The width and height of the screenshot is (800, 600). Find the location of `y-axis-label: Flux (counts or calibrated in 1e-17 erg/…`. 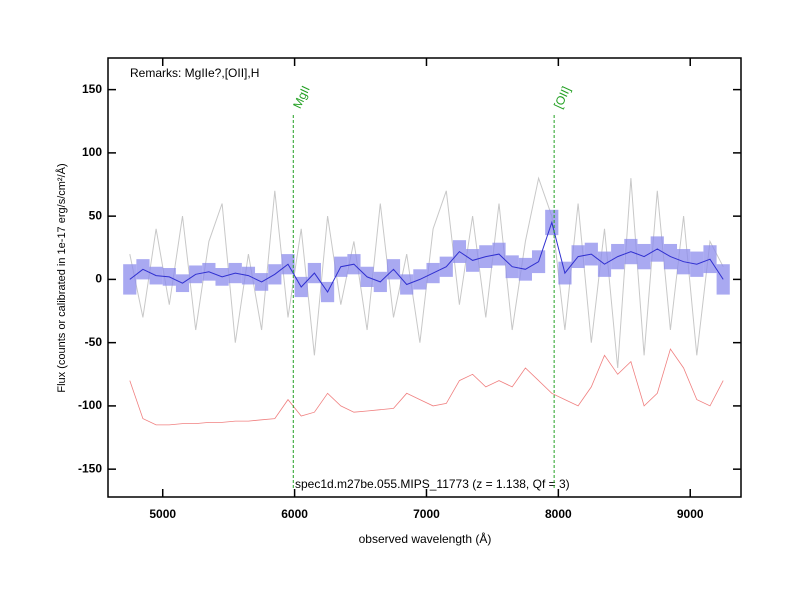

y-axis-label: Flux (counts or calibrated in 1e-17 erg/… is located at coordinates (61, 277).